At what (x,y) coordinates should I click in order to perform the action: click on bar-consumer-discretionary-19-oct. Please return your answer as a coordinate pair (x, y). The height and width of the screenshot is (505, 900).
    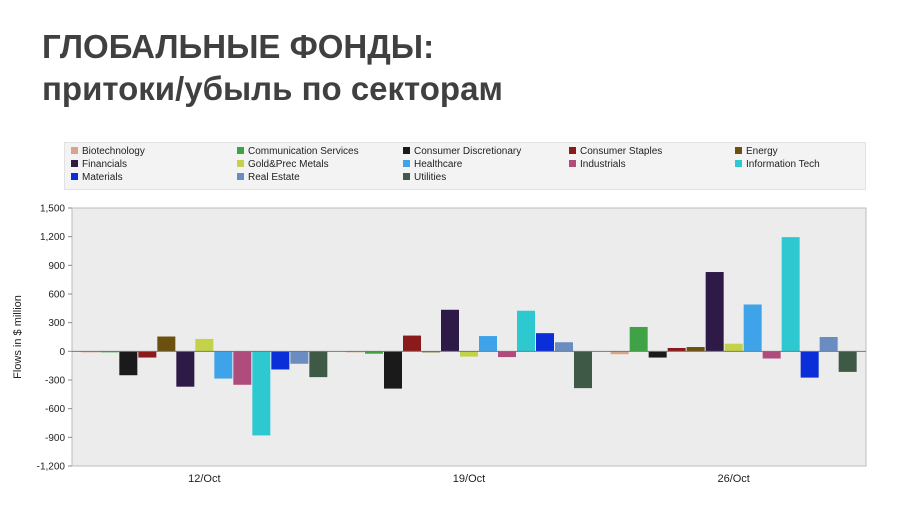
    Looking at the image, I should click on (393, 370).